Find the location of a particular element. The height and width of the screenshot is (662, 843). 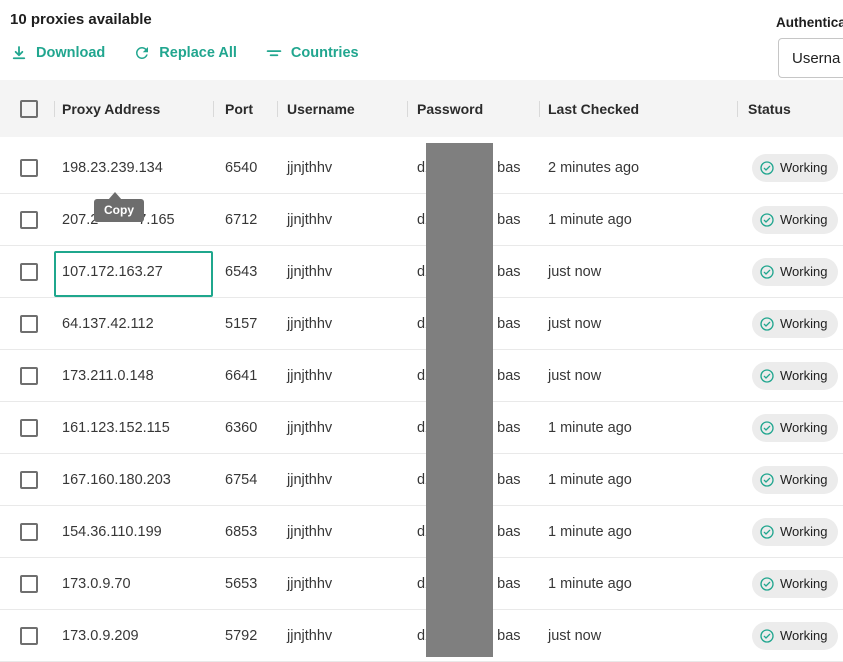

select-all-checkbox is located at coordinates (29, 108).